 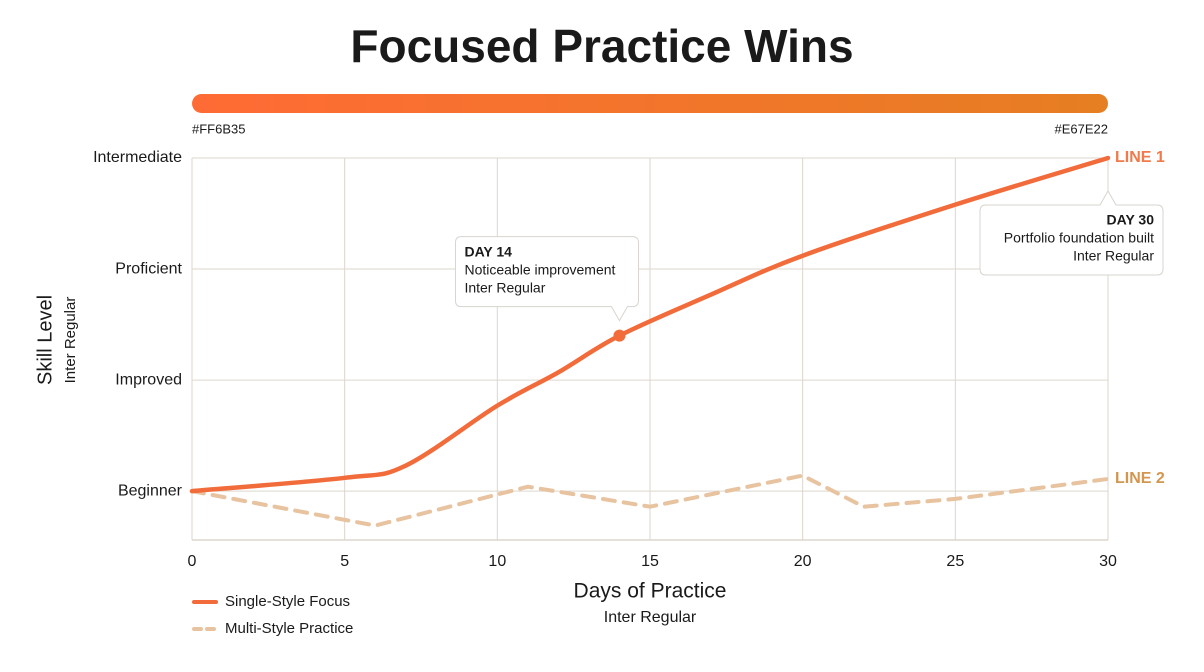 I want to click on x-tick-label: 25, so click(x=955, y=561).